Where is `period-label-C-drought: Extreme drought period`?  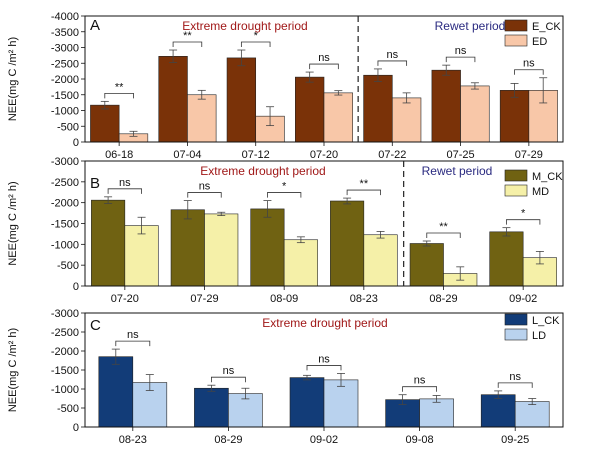
period-label-C-drought: Extreme drought period is located at coordinates (324, 323).